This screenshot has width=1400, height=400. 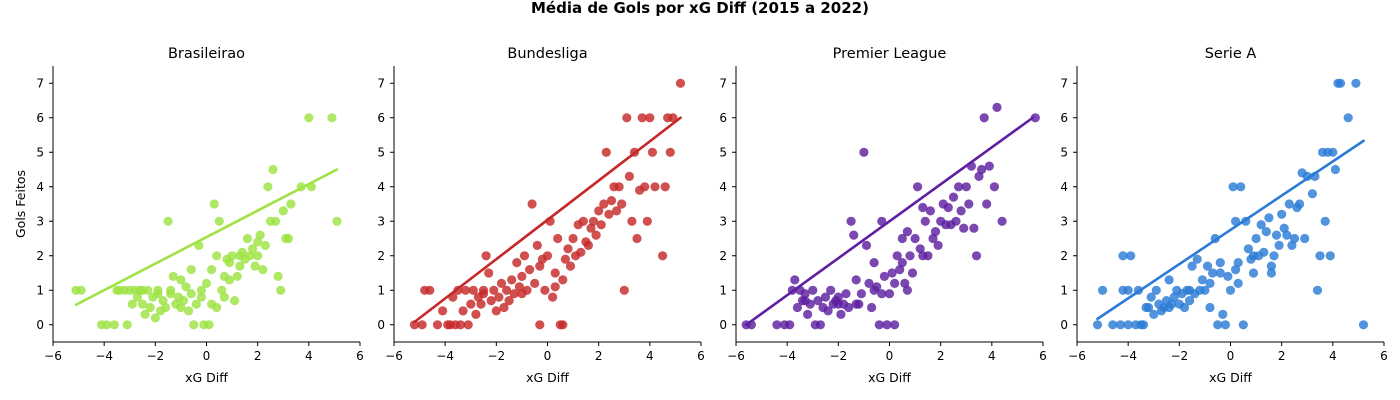 I want to click on regression-line, so click(x=1230, y=230).